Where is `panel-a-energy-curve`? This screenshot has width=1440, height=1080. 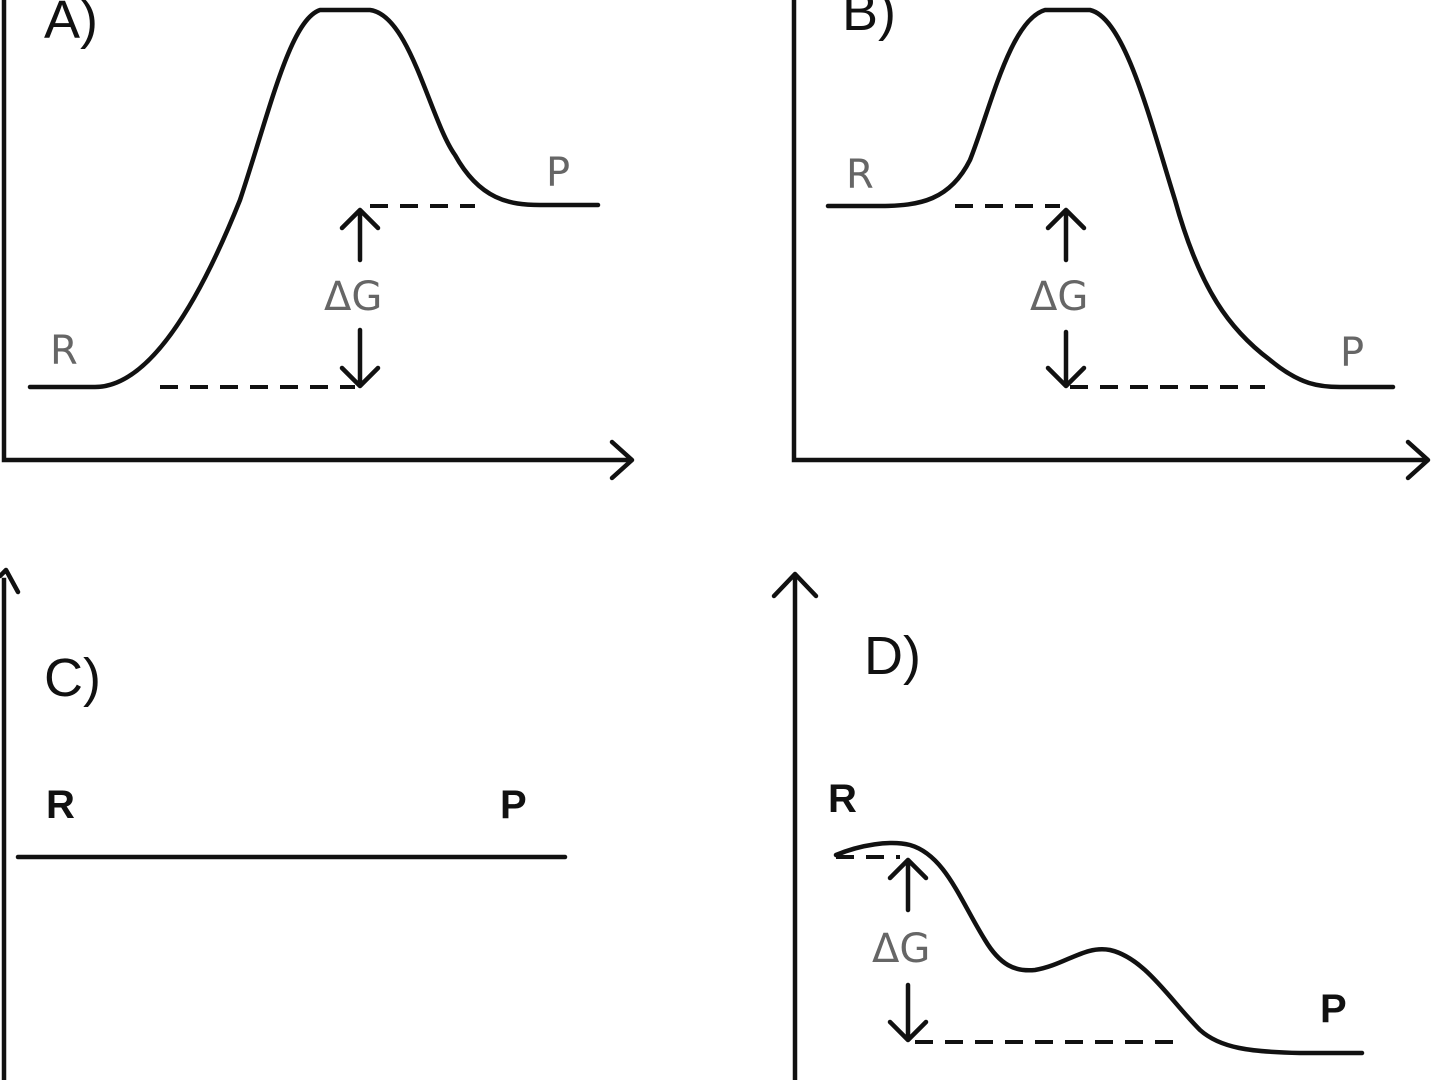 panel-a-energy-curve is located at coordinates (314, 198).